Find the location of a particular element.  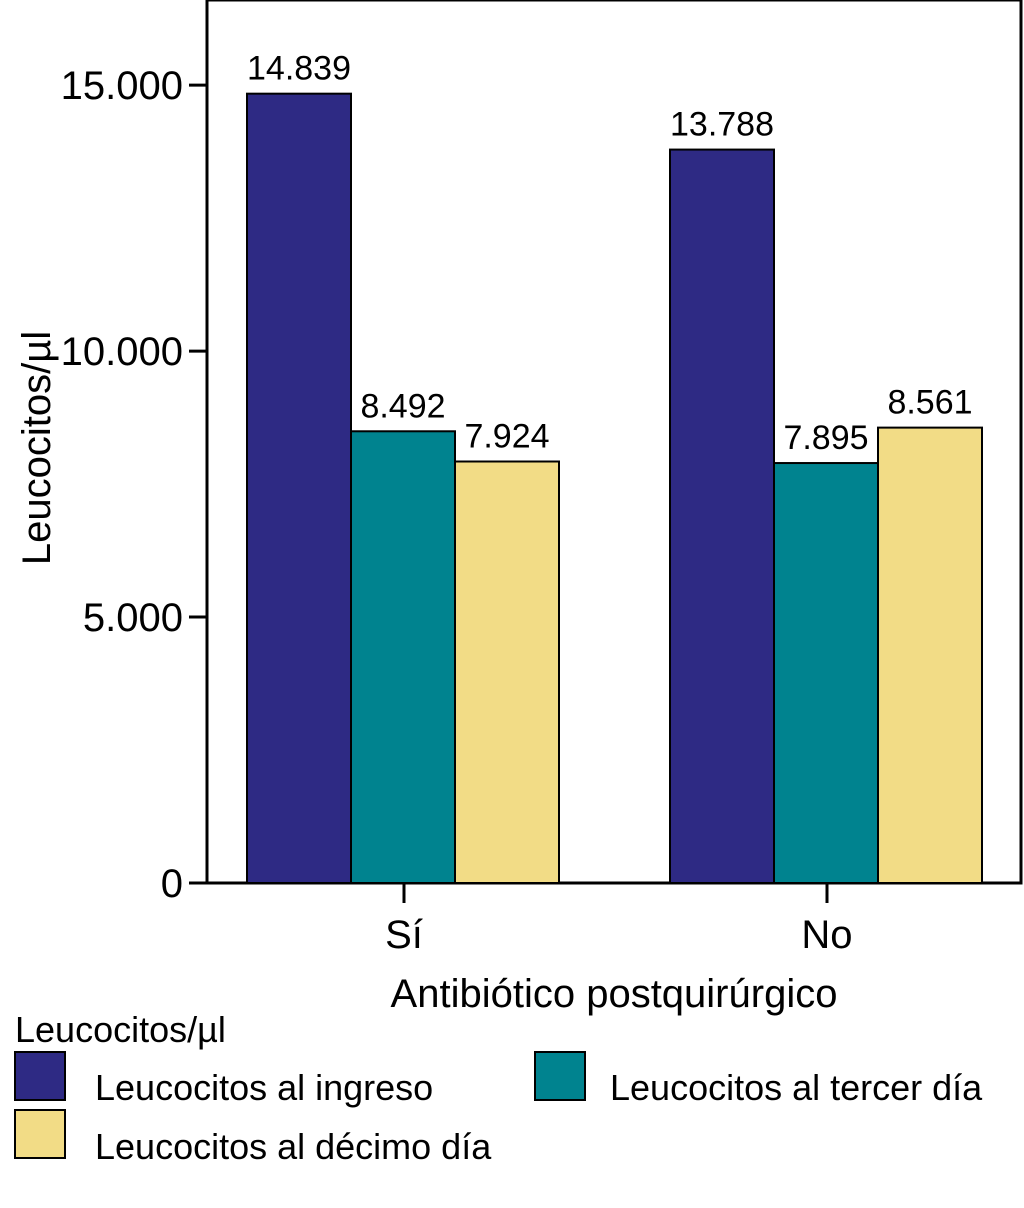

y-axis: 0 5.000 10.000 15.000 is located at coordinates (134, 485).